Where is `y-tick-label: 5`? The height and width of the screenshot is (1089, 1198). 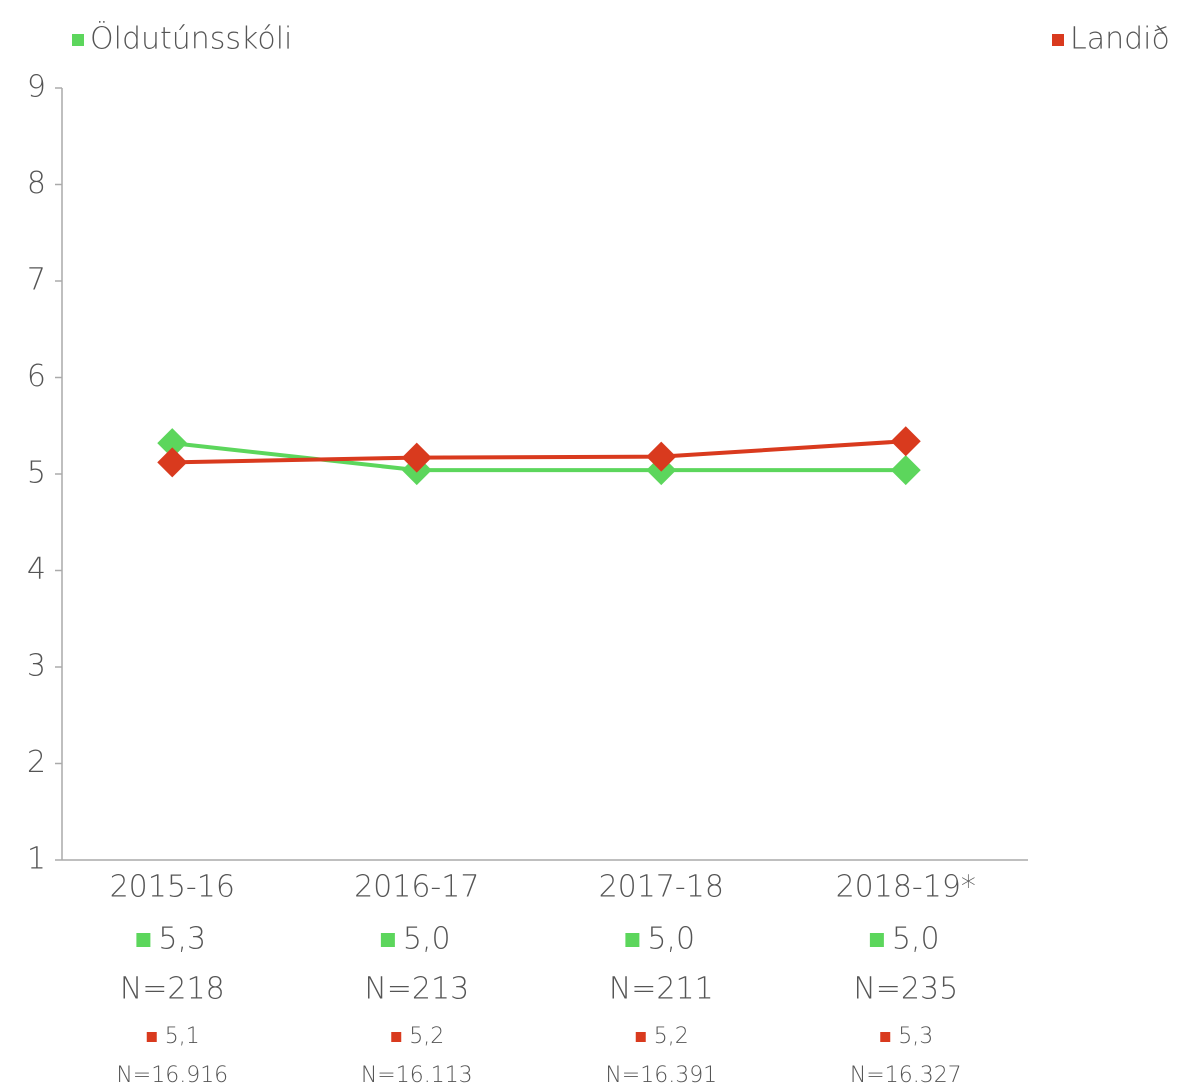 y-tick-label: 5 is located at coordinates (36, 473).